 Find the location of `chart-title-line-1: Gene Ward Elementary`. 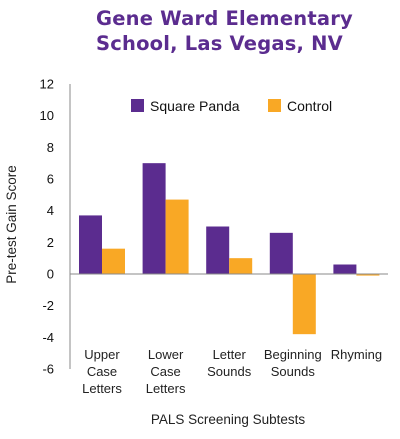

chart-title-line-1: Gene Ward Elementary is located at coordinates (224, 18).